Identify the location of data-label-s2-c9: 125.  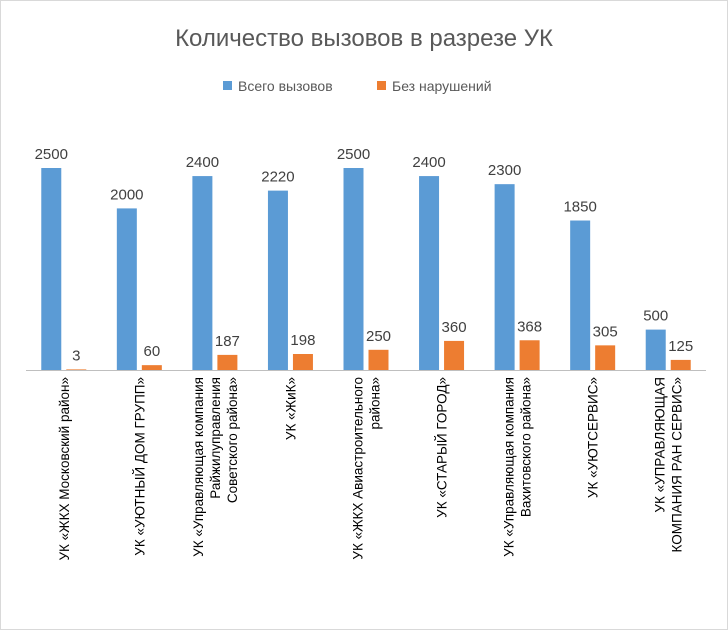
(680, 346).